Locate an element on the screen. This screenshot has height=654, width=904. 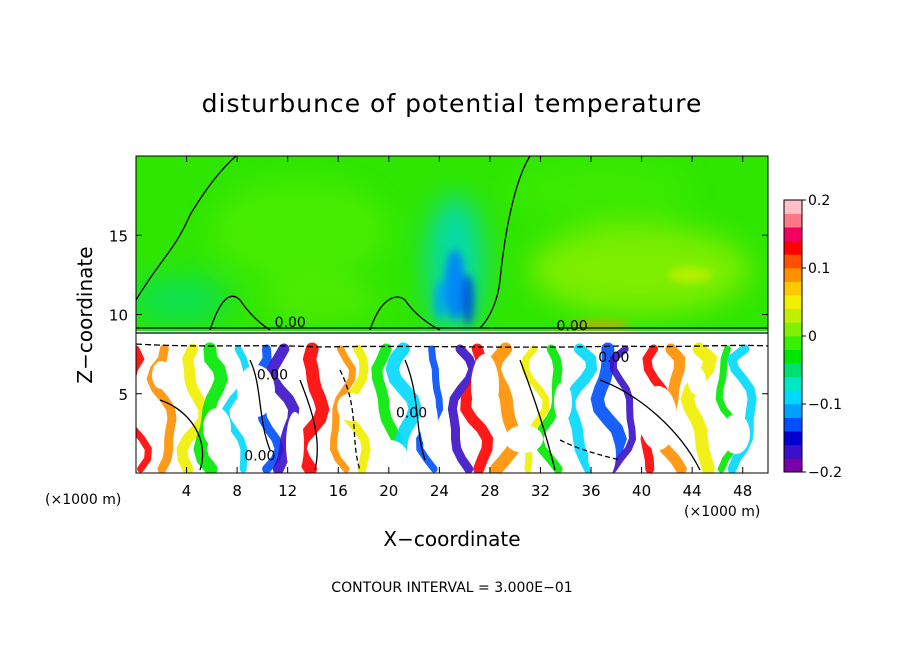
contour-interval-note: CONTOUR INTERVAL = 3.000E−01 is located at coordinates (451, 588).